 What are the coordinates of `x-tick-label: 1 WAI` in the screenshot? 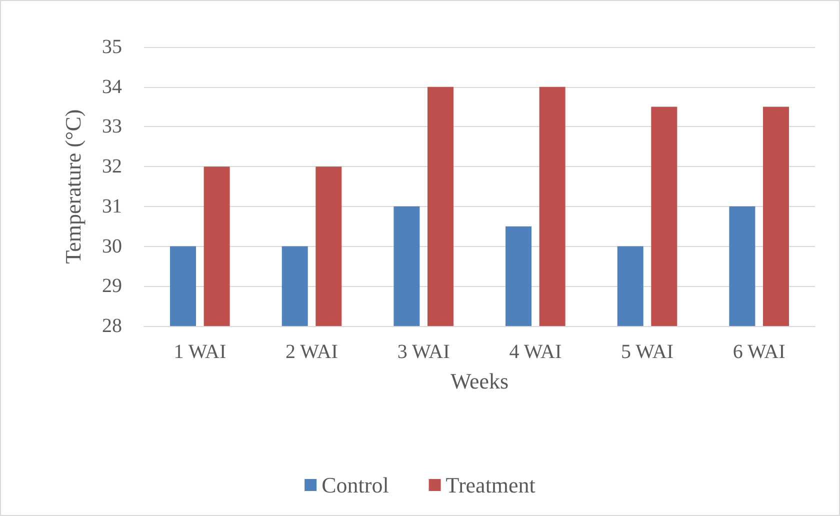 It's located at (200, 352).